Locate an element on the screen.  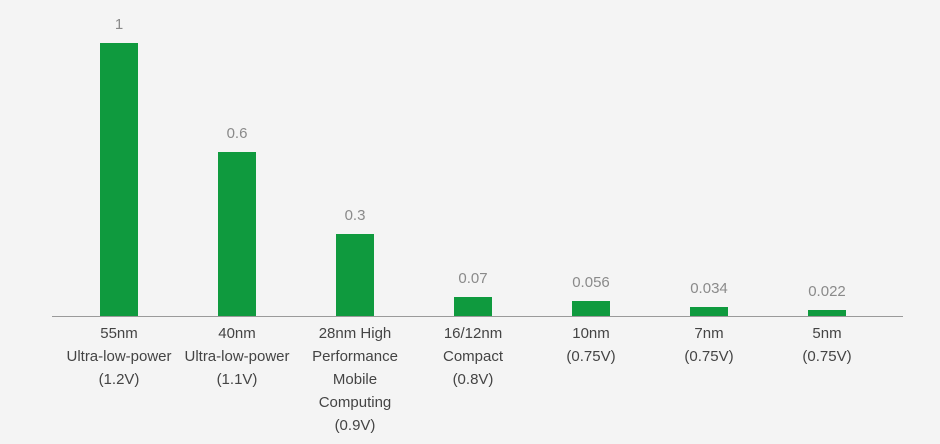
value-label: 1 is located at coordinates (119, 24).